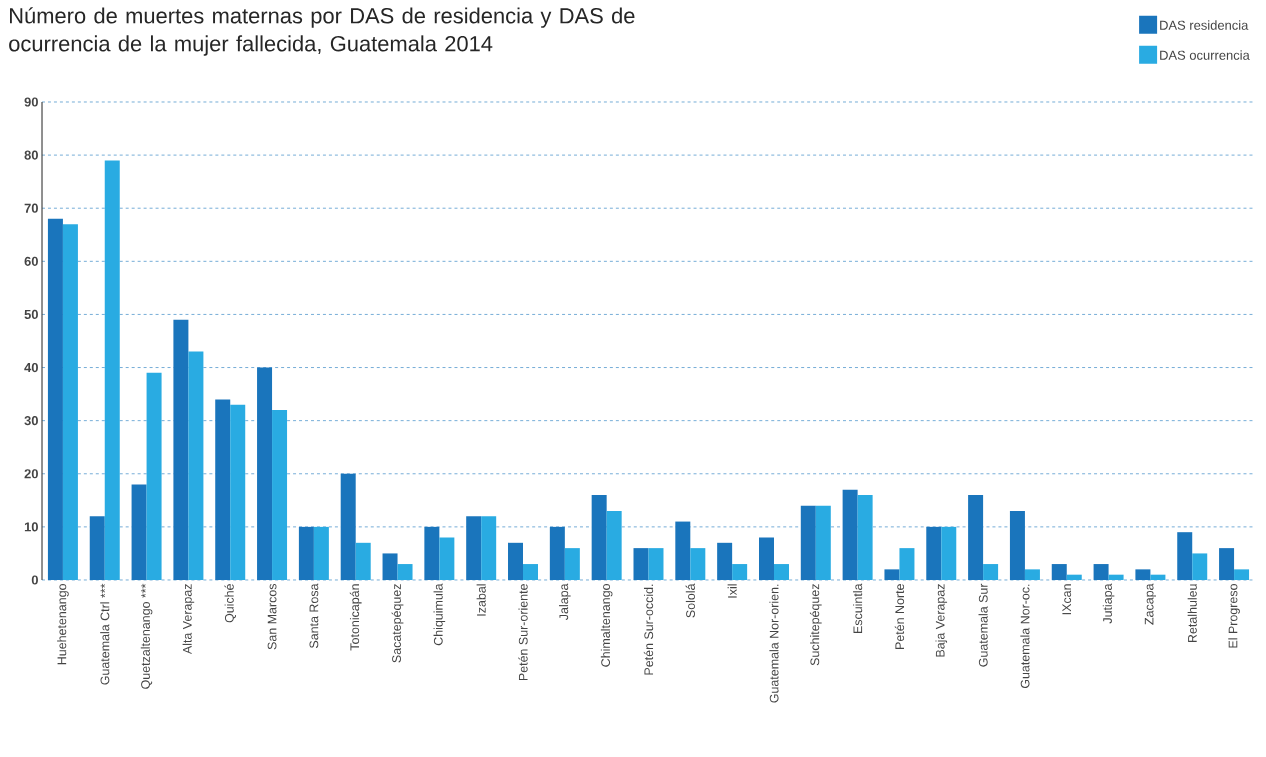 The width and height of the screenshot is (1266, 757). Describe the element at coordinates (63, 624) in the screenshot. I see `x-tick-label: Huehetenango` at that location.